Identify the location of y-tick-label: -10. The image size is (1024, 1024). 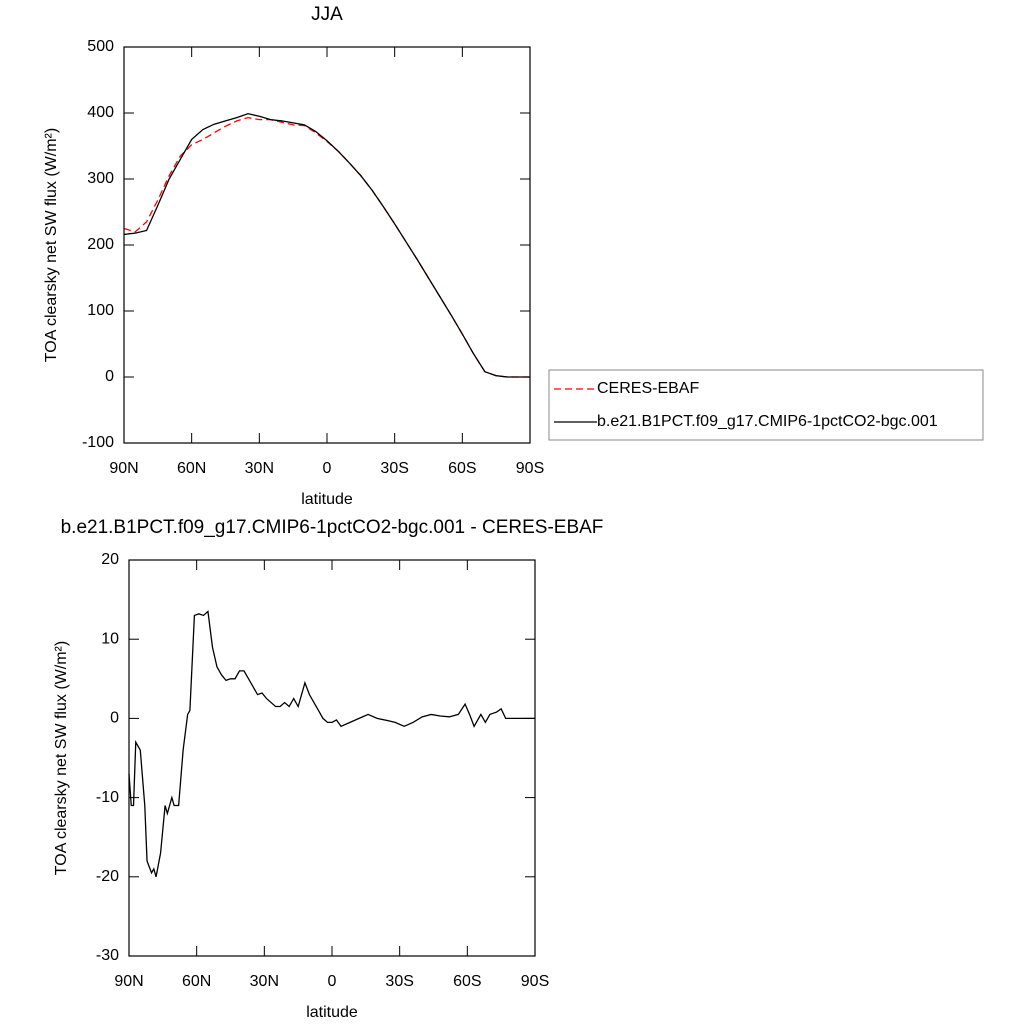
(107, 797).